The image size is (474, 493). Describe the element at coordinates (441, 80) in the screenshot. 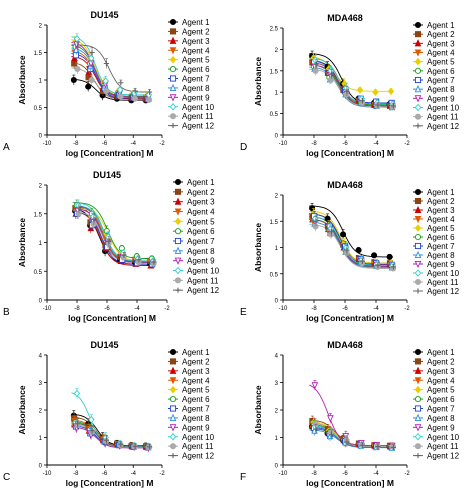

I see `legend-label: Agent 7` at that location.